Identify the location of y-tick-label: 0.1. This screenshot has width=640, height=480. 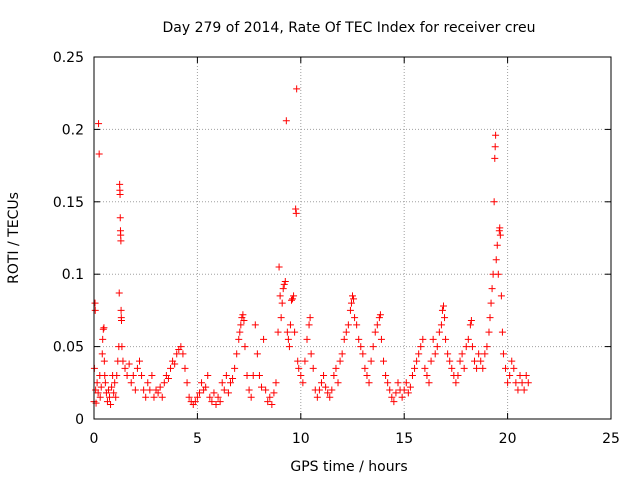
(73, 275).